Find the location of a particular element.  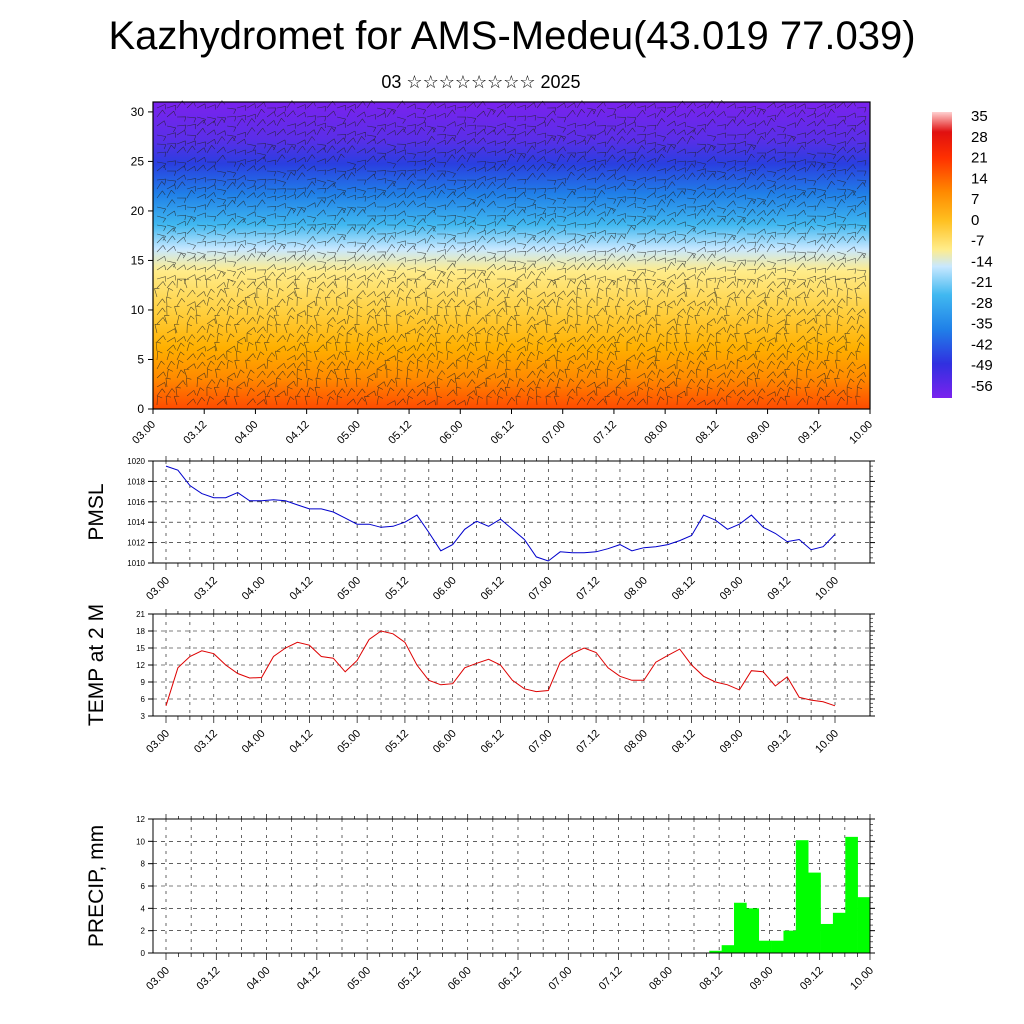

y-tick-label: 10 is located at coordinates (140, 841).